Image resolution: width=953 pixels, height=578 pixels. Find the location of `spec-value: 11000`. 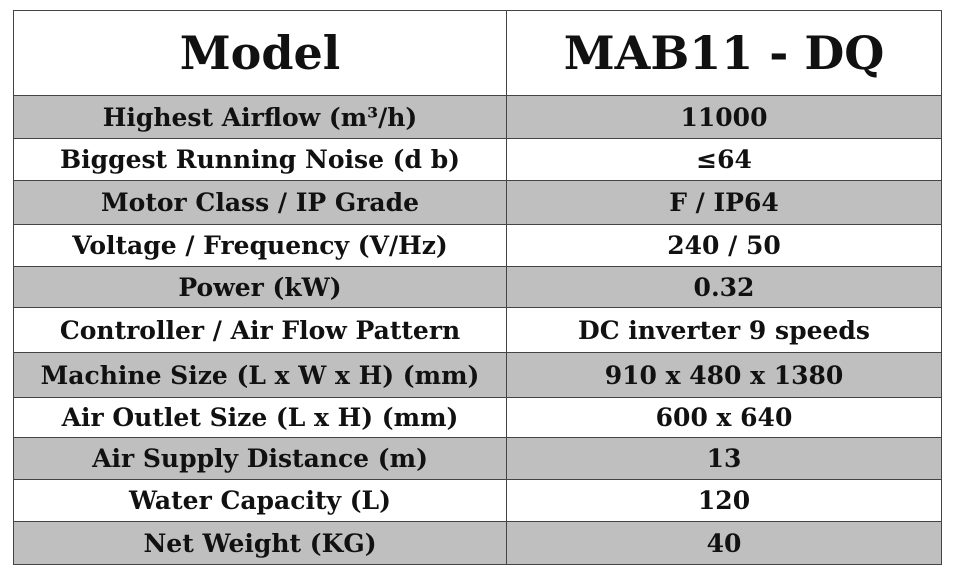

spec-value: 11000 is located at coordinates (724, 117).